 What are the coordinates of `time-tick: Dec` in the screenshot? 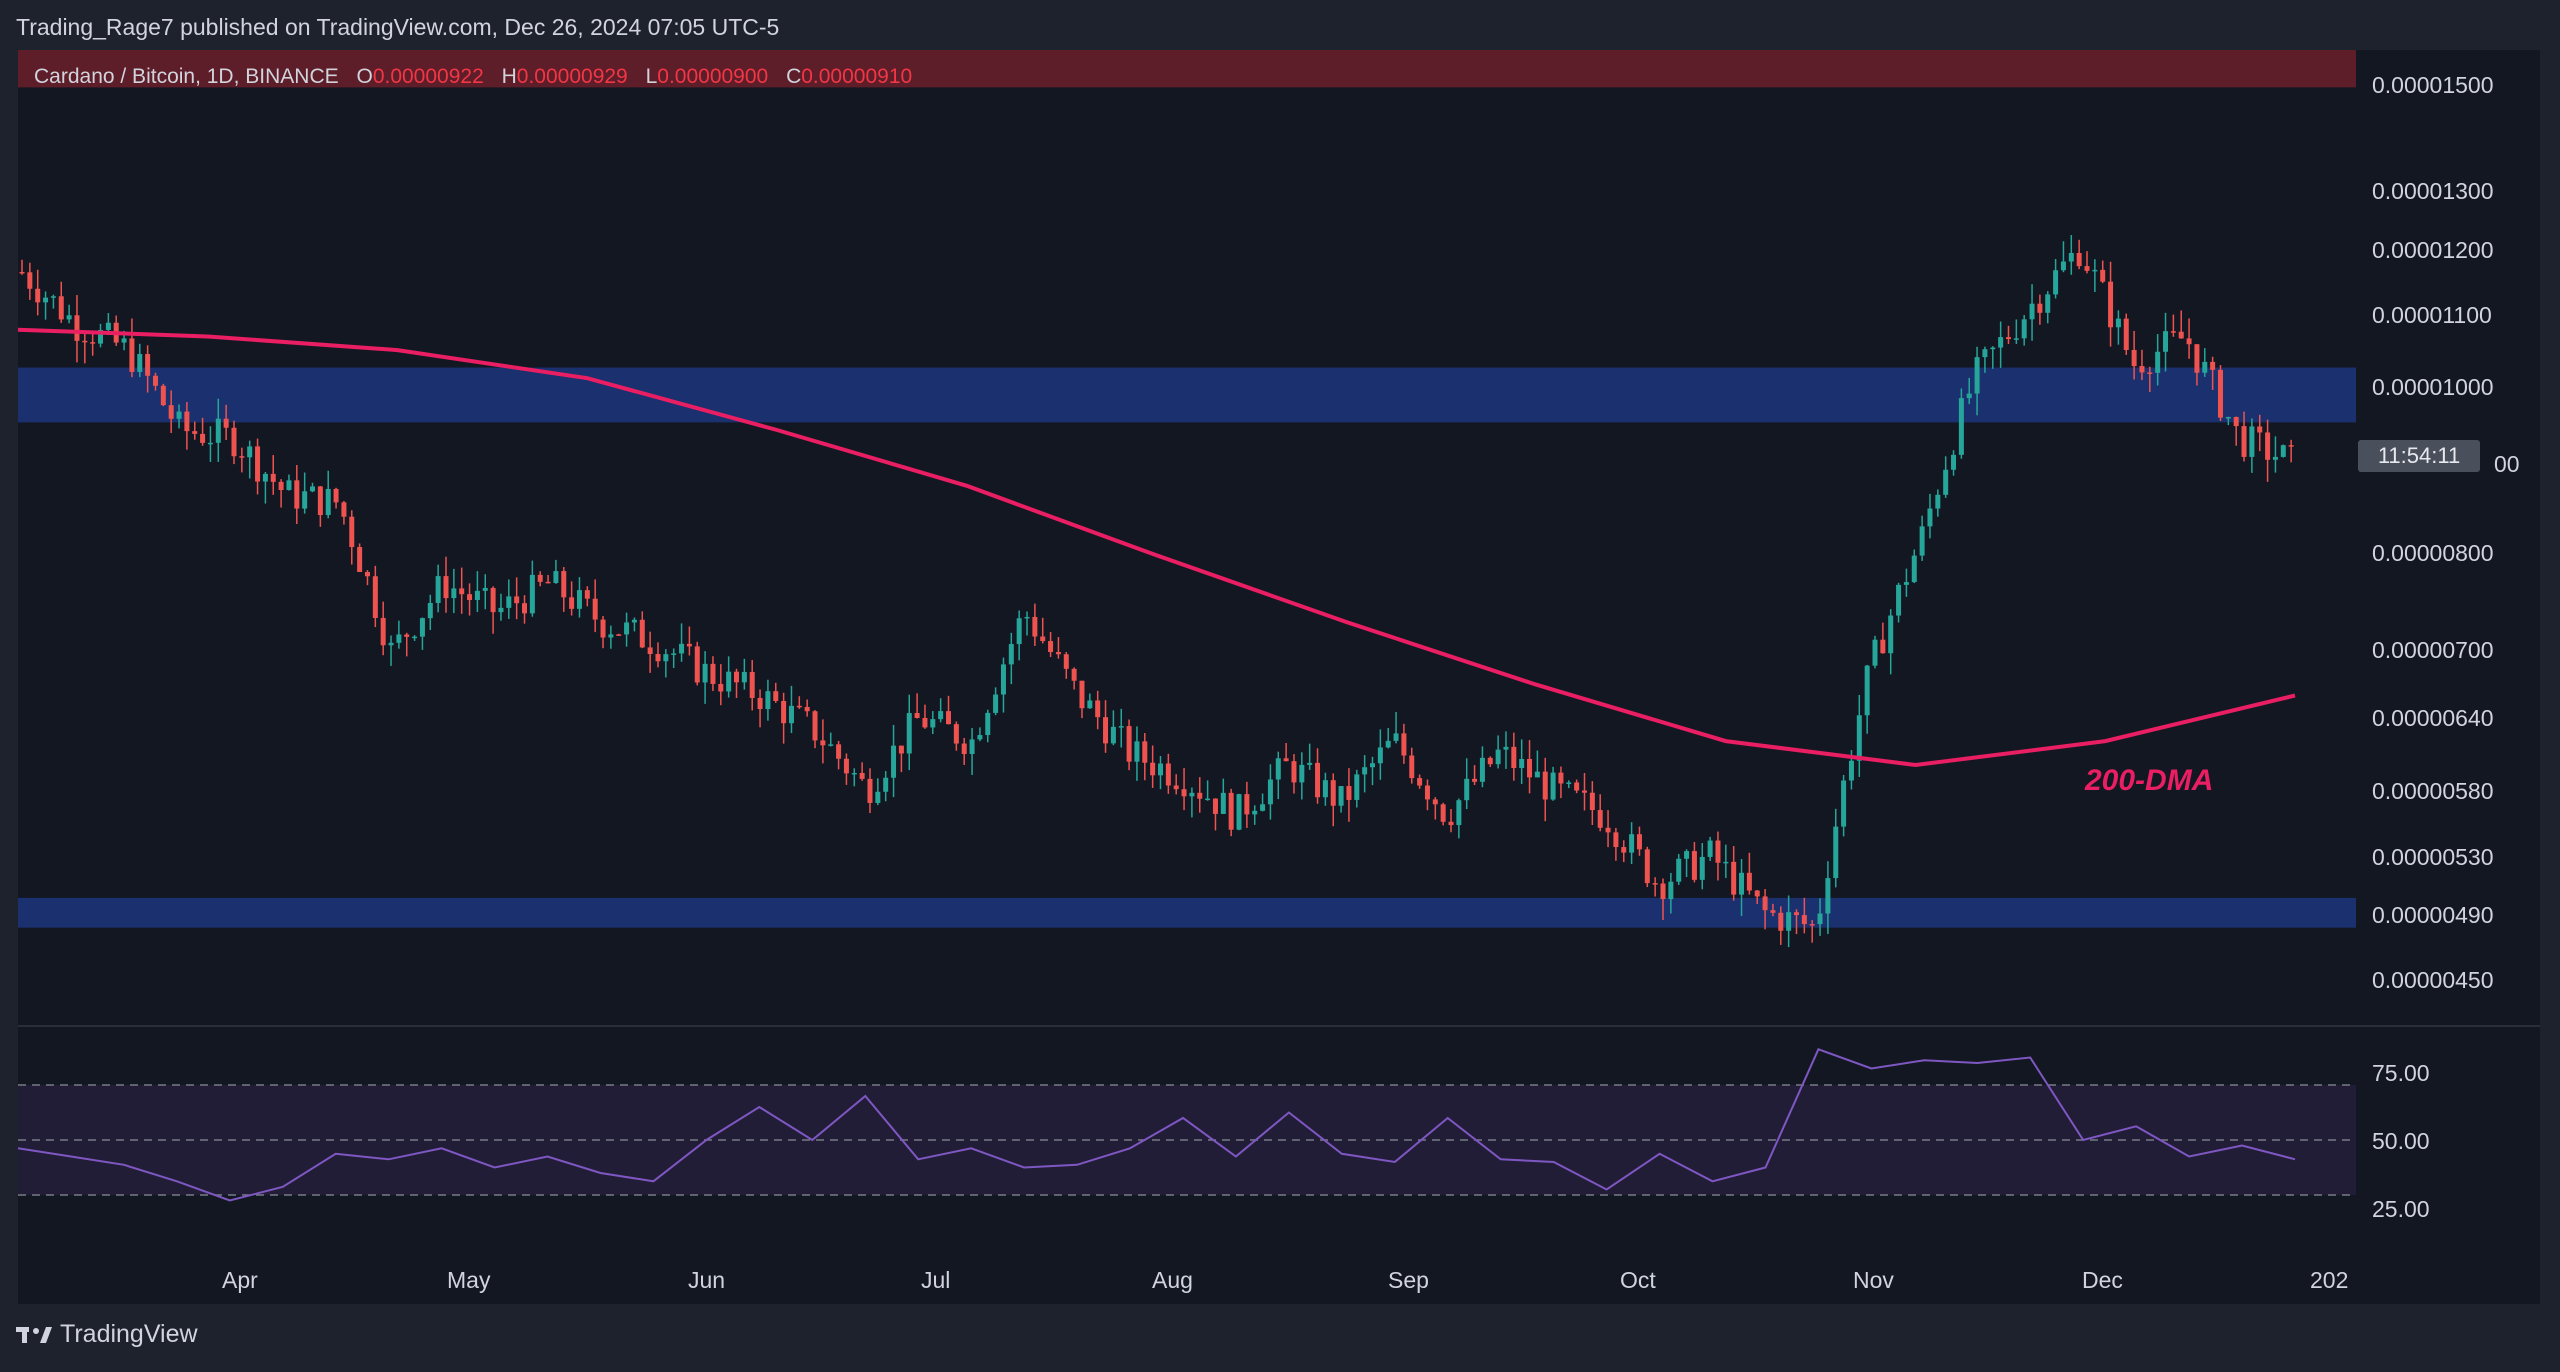 It's located at (2102, 1280).